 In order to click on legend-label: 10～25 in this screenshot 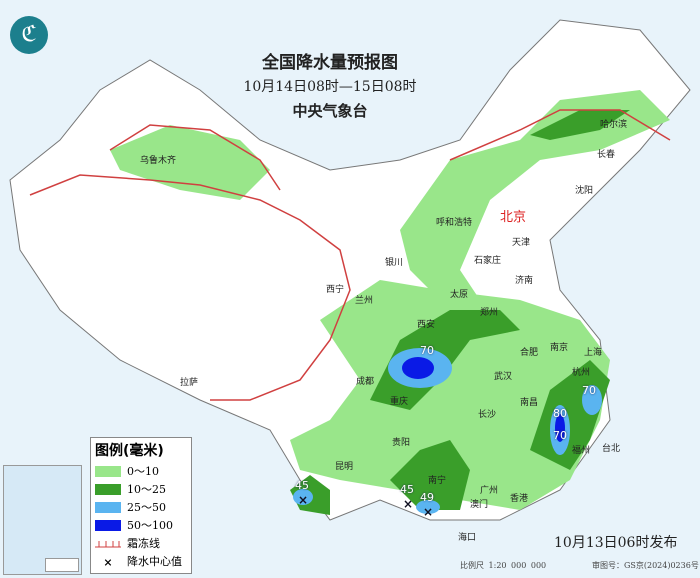, I will do `click(146, 489)`.